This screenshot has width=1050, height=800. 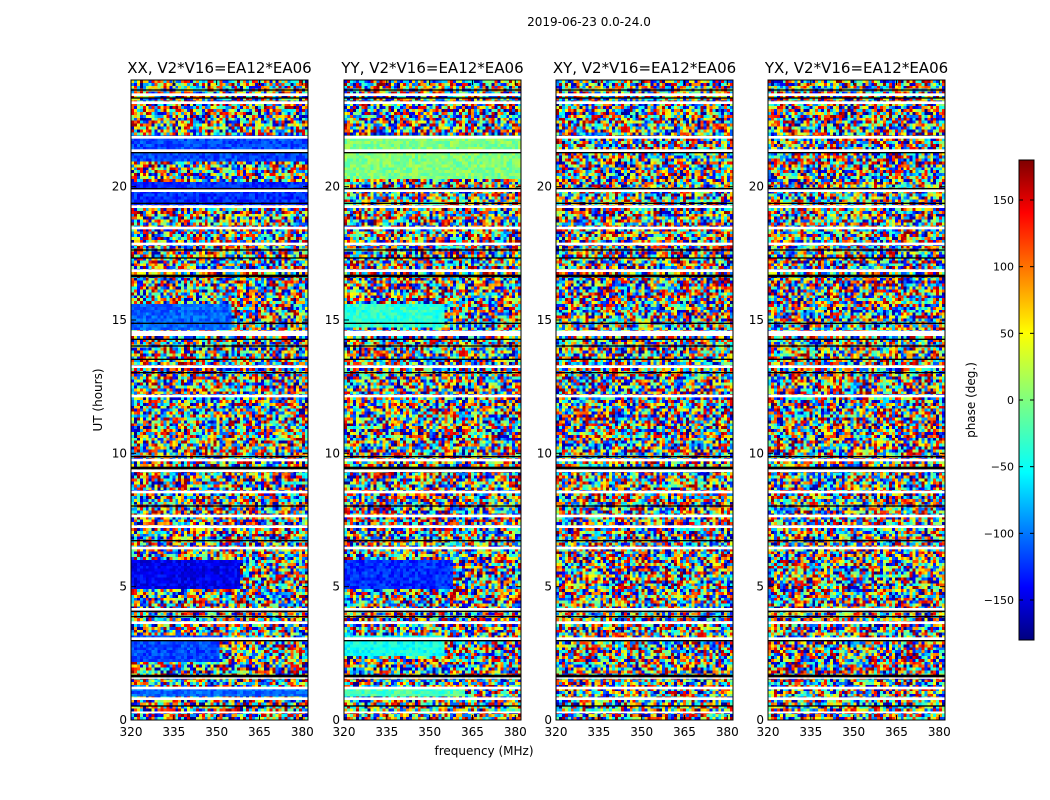 I want to click on colorbar-tick-label: −150, so click(x=999, y=600).